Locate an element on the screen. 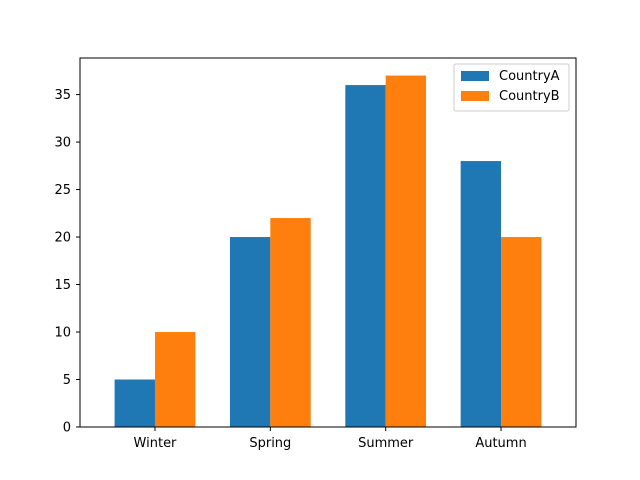  legend: CountryA CountryB is located at coordinates (511, 87).